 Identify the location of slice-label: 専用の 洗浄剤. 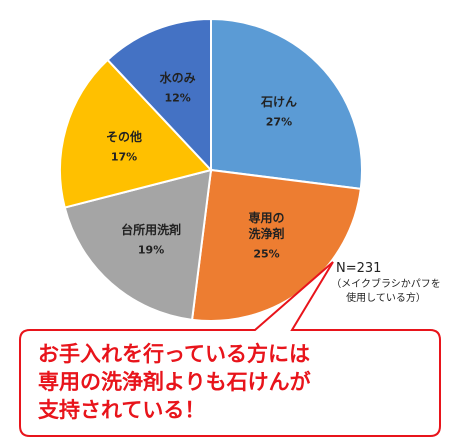
(266, 225).